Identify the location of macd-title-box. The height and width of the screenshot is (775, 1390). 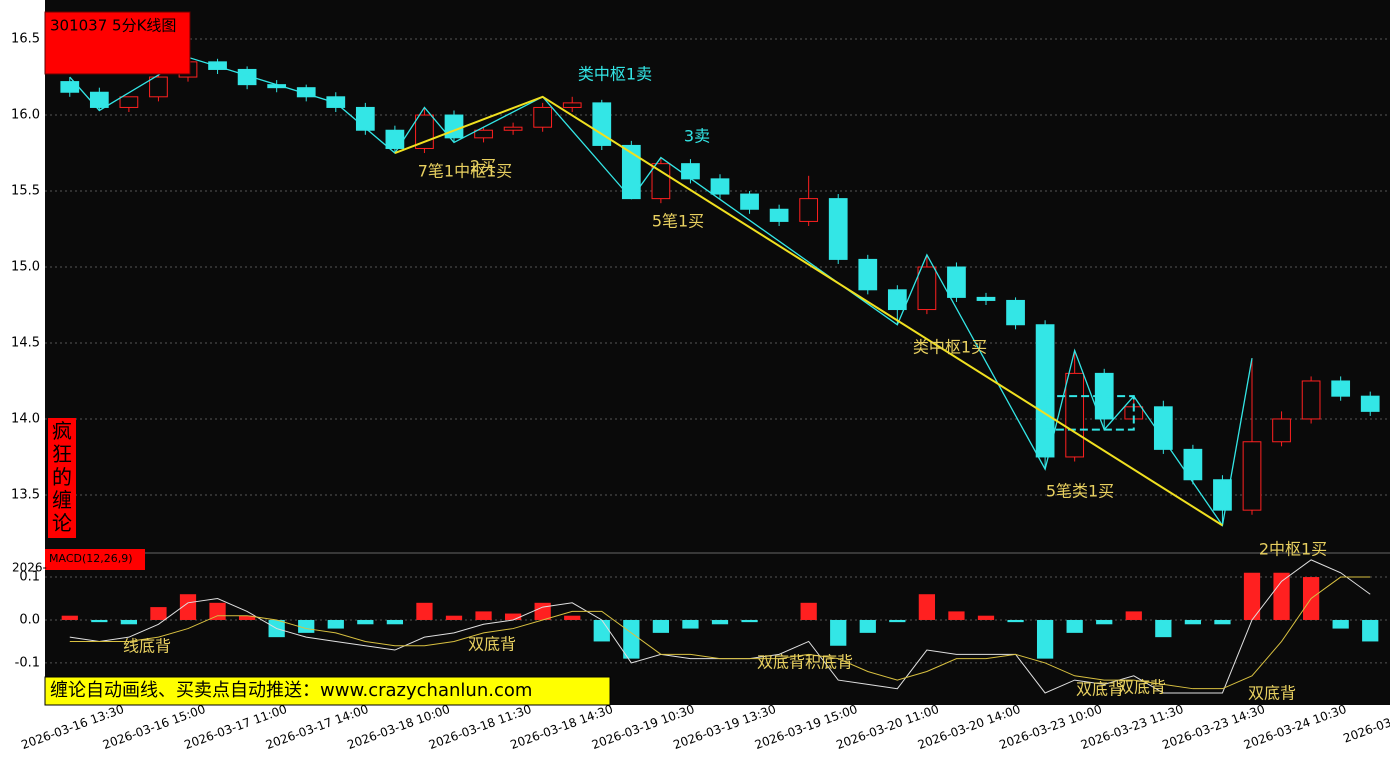
(95, 559).